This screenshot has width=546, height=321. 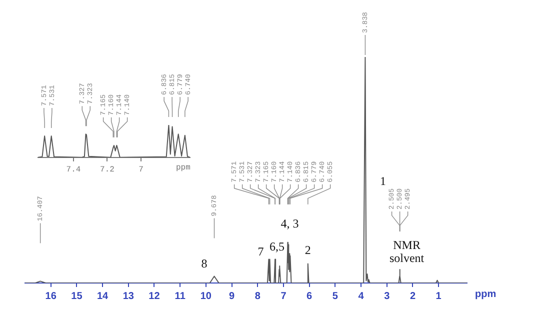 I want to click on x-tick-label: 9, so click(x=232, y=296).